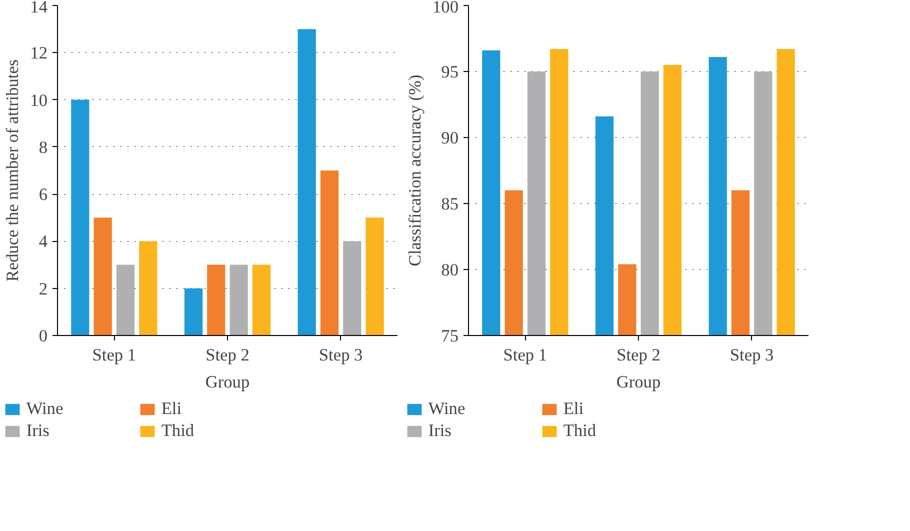 Image resolution: width=910 pixels, height=531 pixels. I want to click on y-tick-label: 80, so click(449, 270).